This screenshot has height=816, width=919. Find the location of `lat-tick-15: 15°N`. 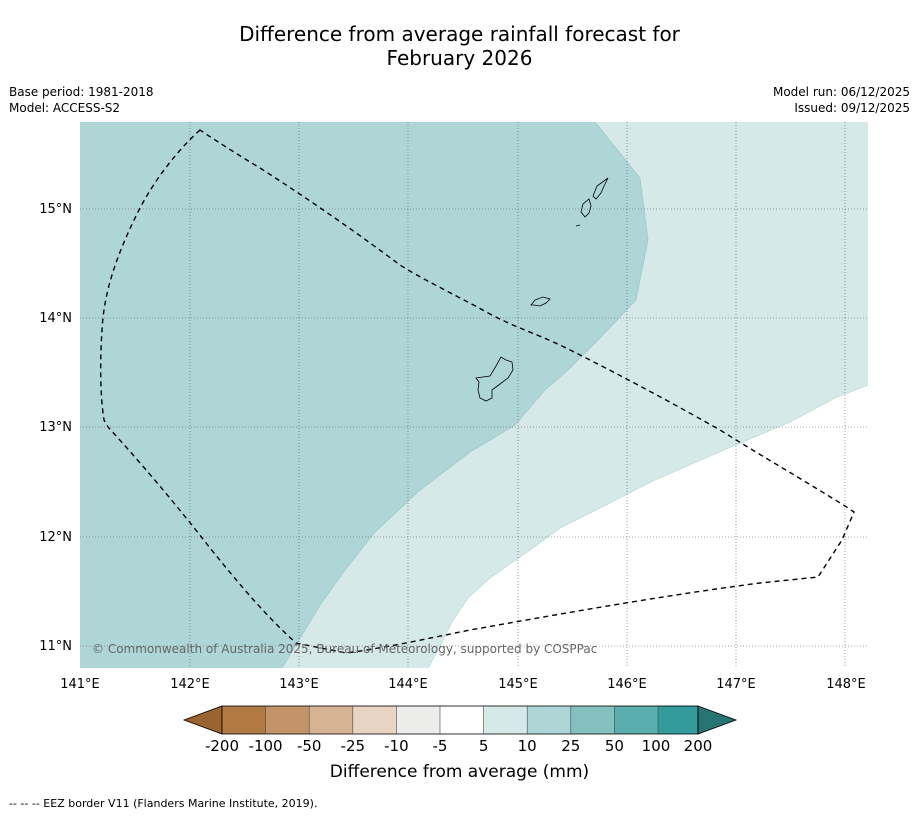

lat-tick-15: 15°N is located at coordinates (55, 209).